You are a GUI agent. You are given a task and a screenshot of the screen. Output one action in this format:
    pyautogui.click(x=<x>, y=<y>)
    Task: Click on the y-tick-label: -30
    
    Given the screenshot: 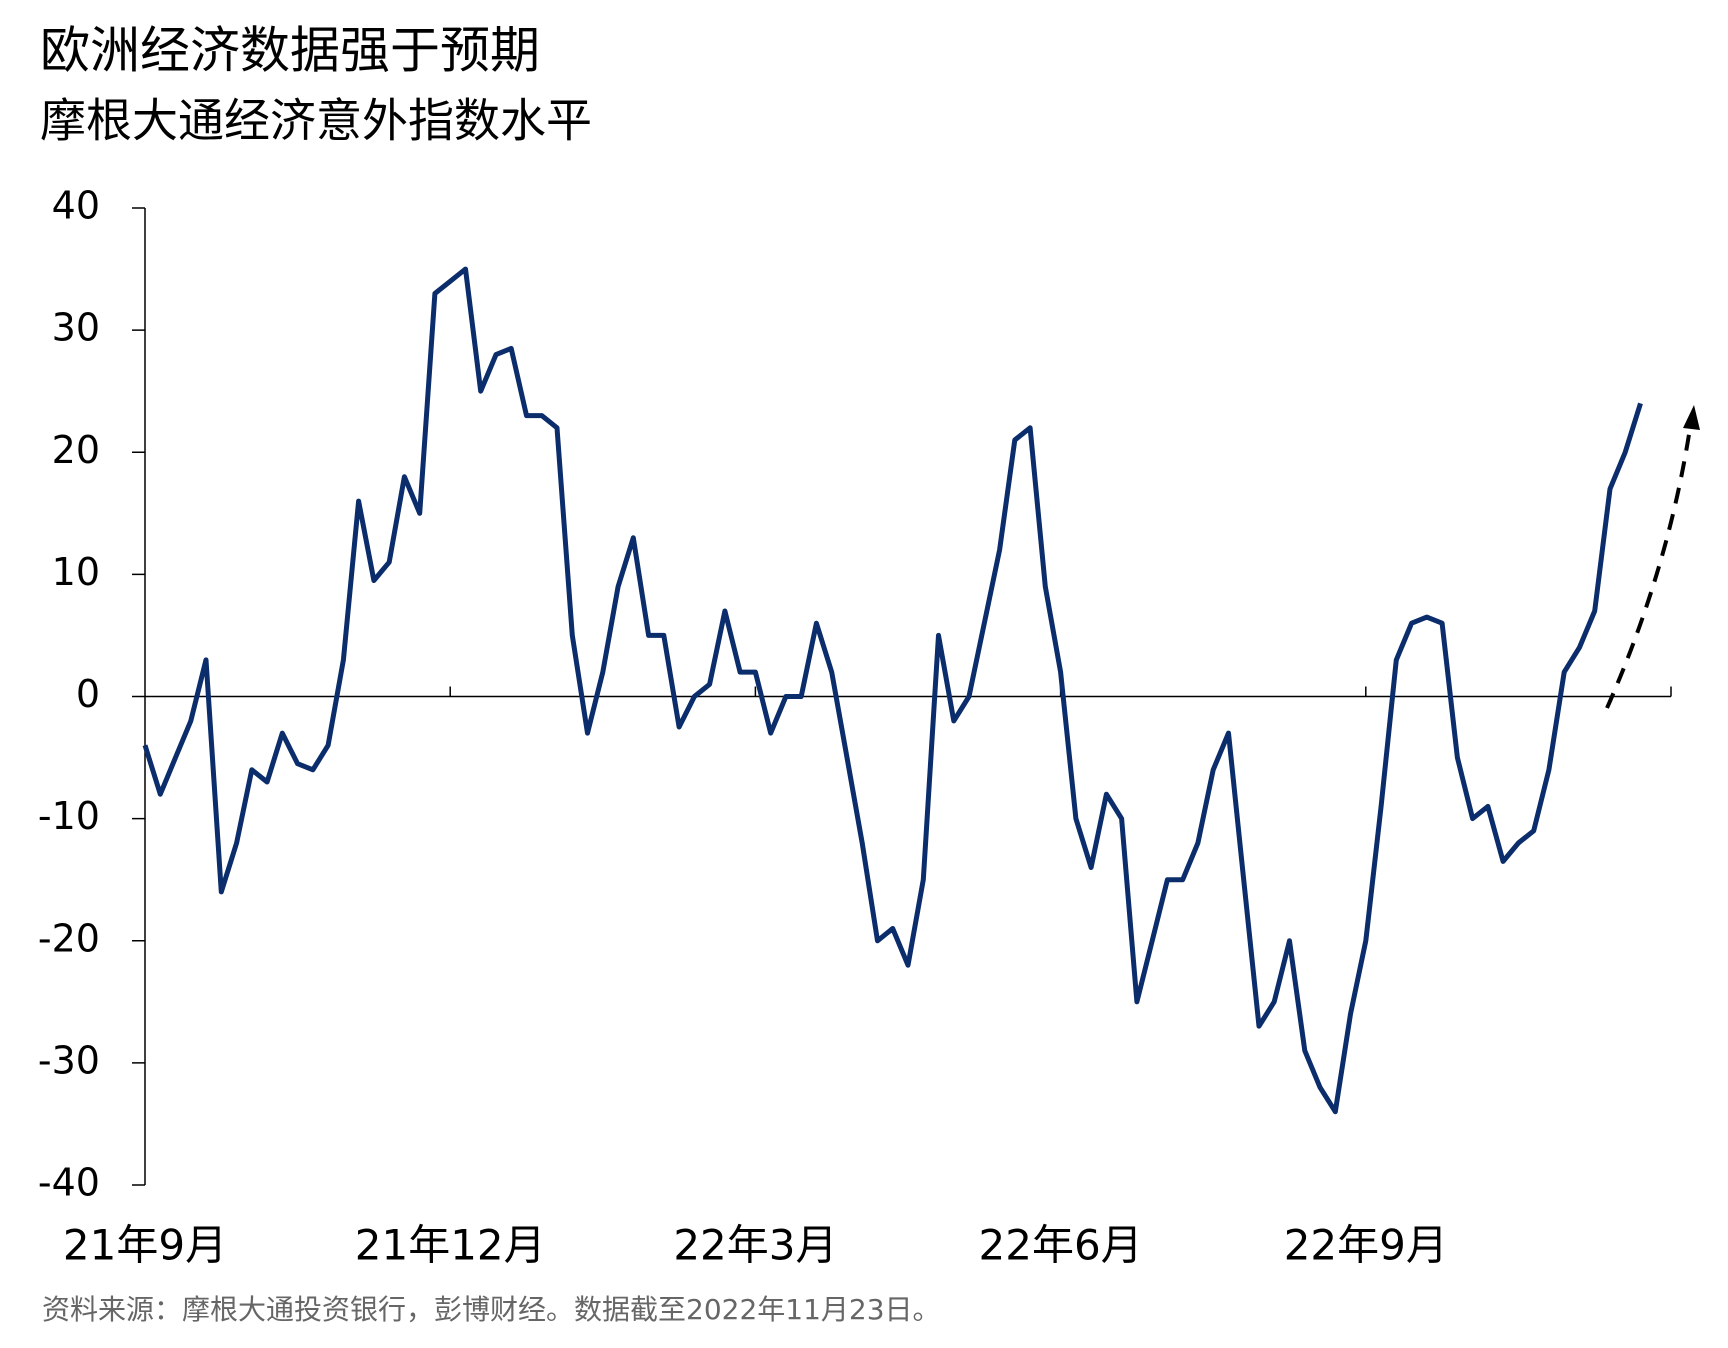 What is the action you would take?
    pyautogui.click(x=69, y=1060)
    